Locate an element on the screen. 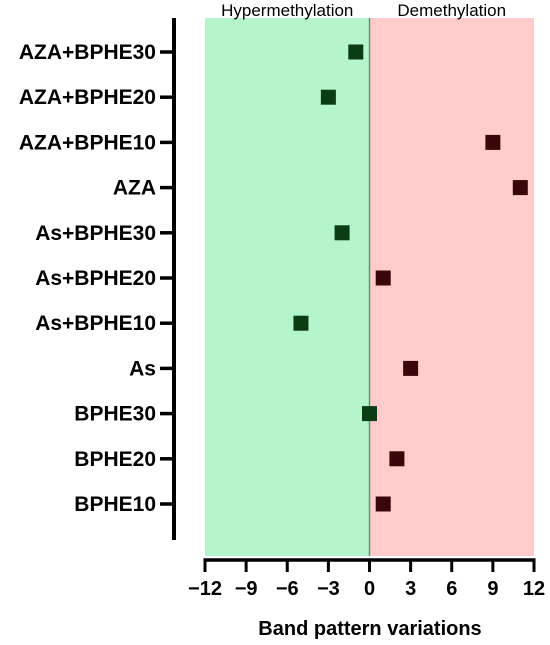  category-label: As+BPHE20 is located at coordinates (95, 278).